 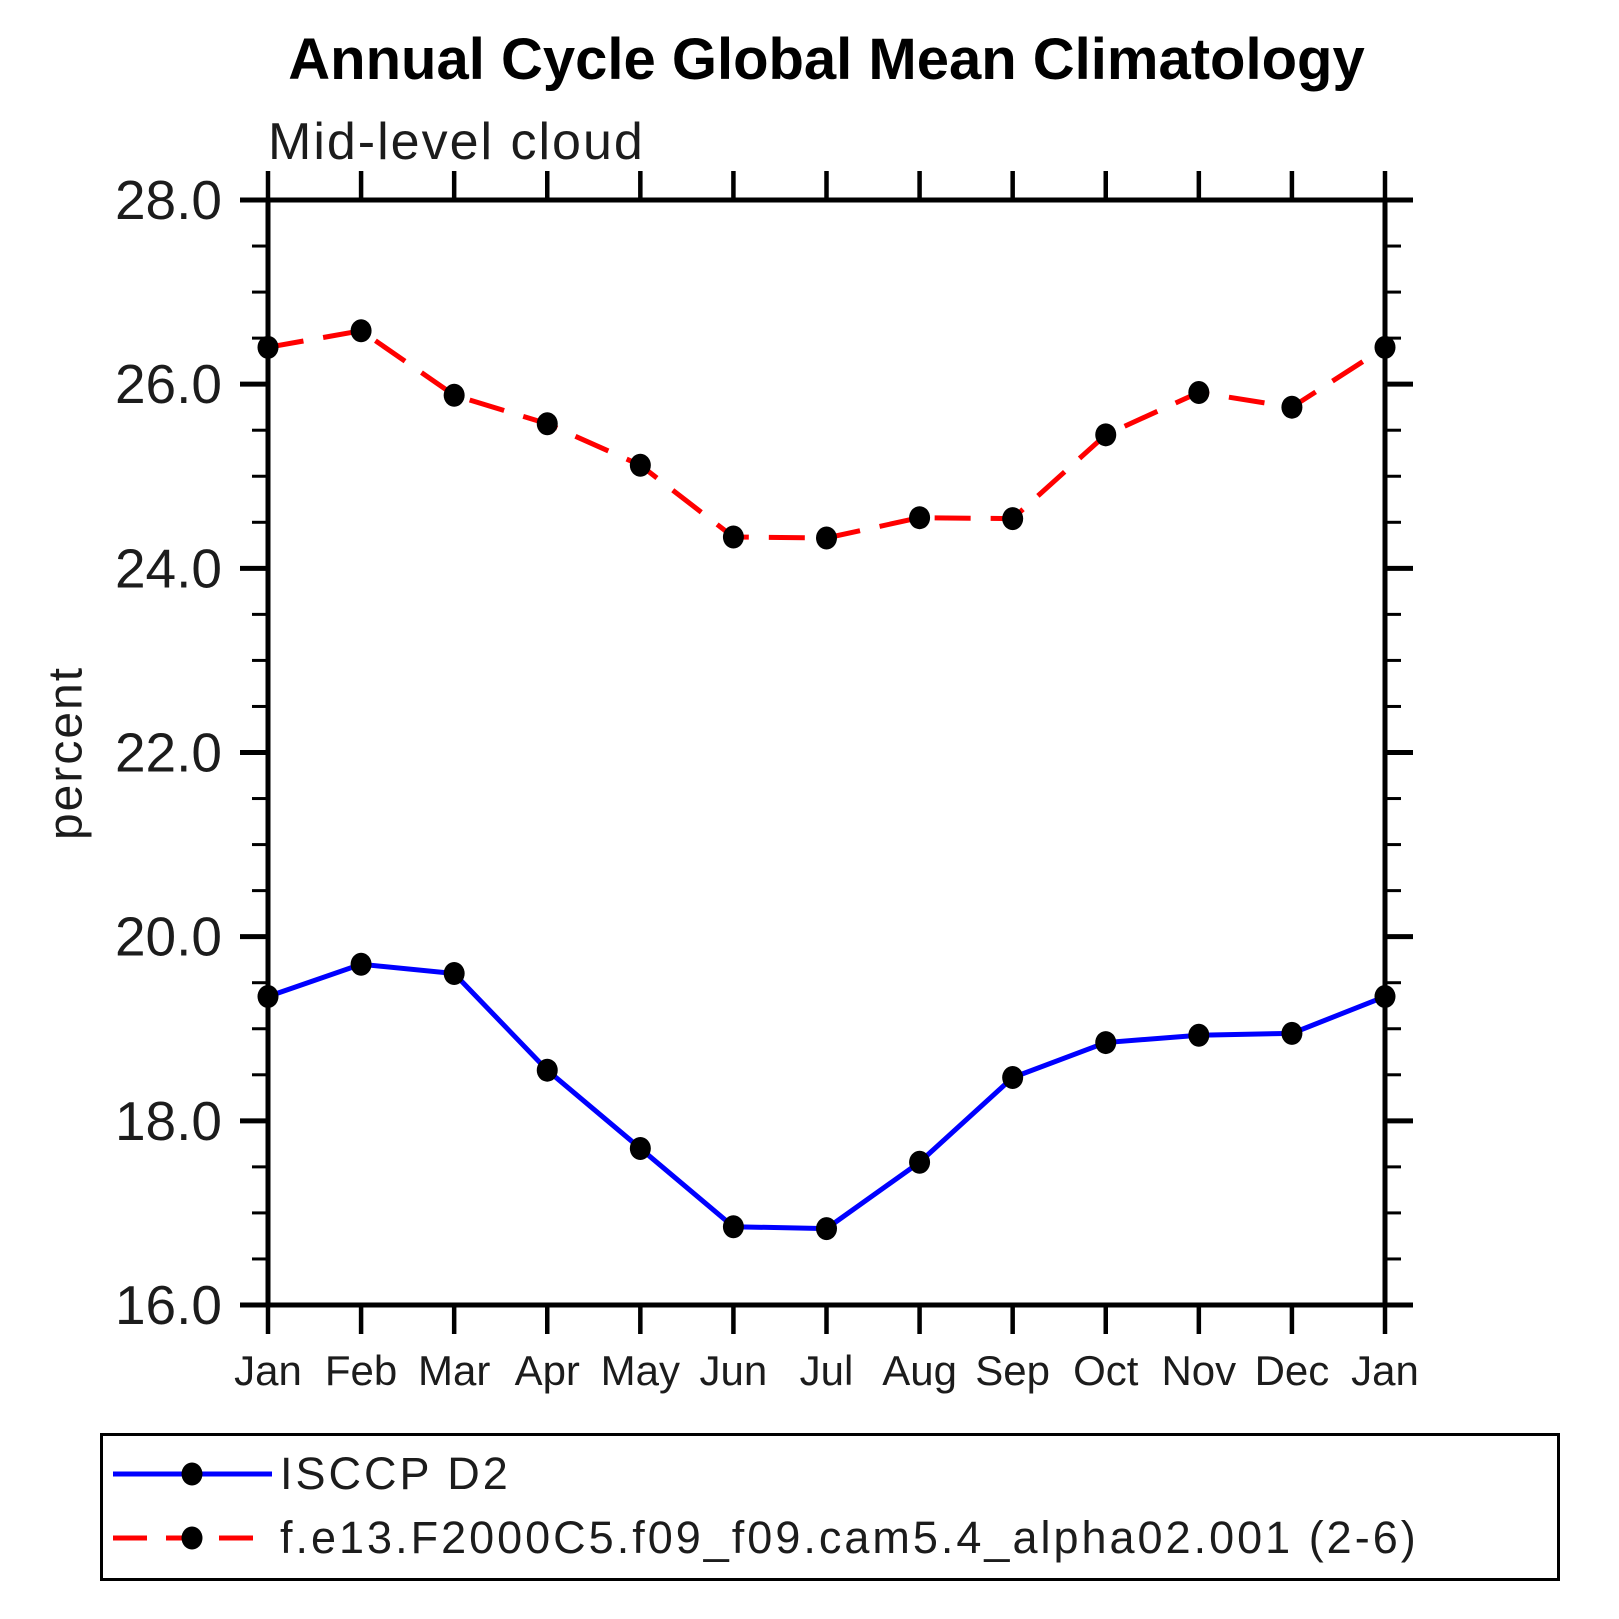 What do you see at coordinates (734, 1370) in the screenshot?
I see `x-tick-label: Jun` at bounding box center [734, 1370].